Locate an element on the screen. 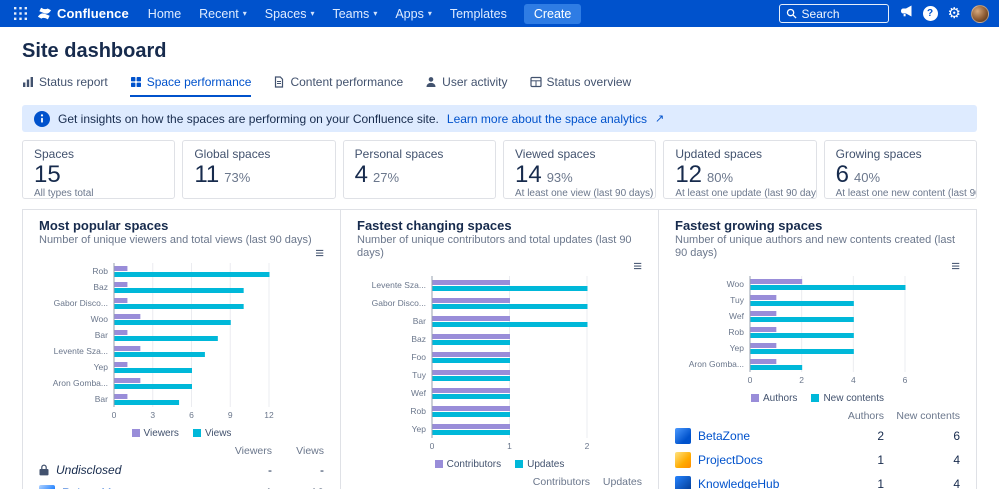 Image resolution: width=999 pixels, height=489 pixels. stat-value: 15 is located at coordinates (47, 174).